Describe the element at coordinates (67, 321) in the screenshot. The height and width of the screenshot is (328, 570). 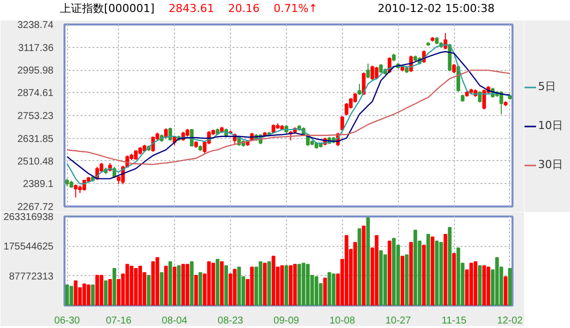
I see `x-tick-label: 06-30` at that location.